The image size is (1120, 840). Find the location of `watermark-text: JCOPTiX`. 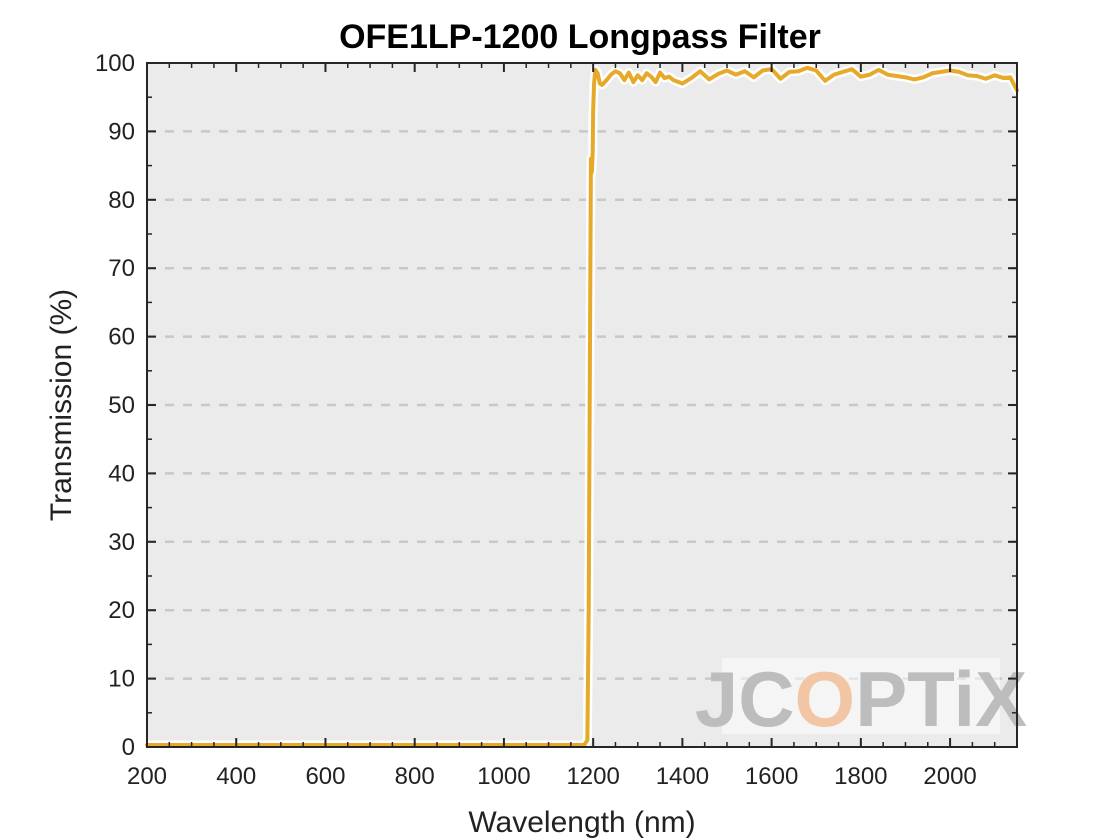

watermark-text: JCOPTiX is located at coordinates (861, 699).